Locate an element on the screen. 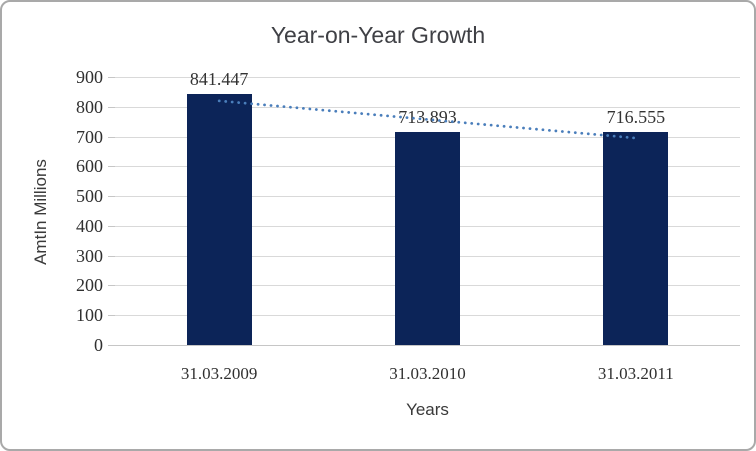 This screenshot has height=451, width=756. x-tick-label: 31.03.2009 is located at coordinates (219, 373).